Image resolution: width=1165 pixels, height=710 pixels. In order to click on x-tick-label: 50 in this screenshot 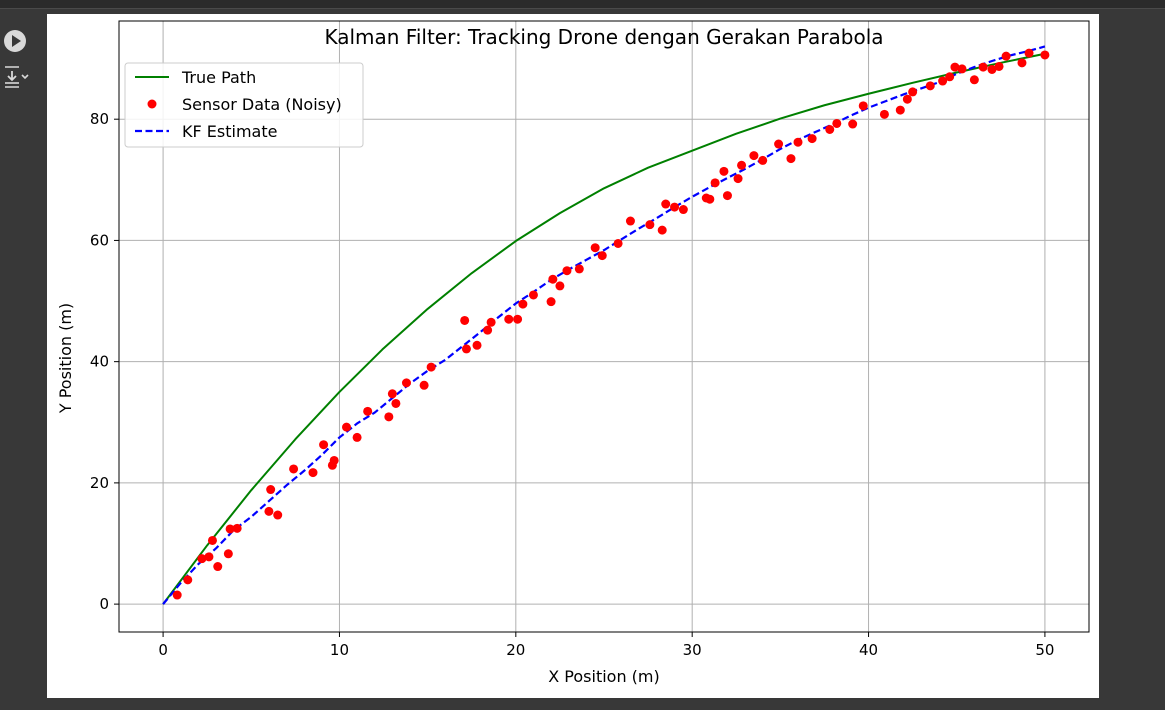, I will do `click(1044, 650)`.